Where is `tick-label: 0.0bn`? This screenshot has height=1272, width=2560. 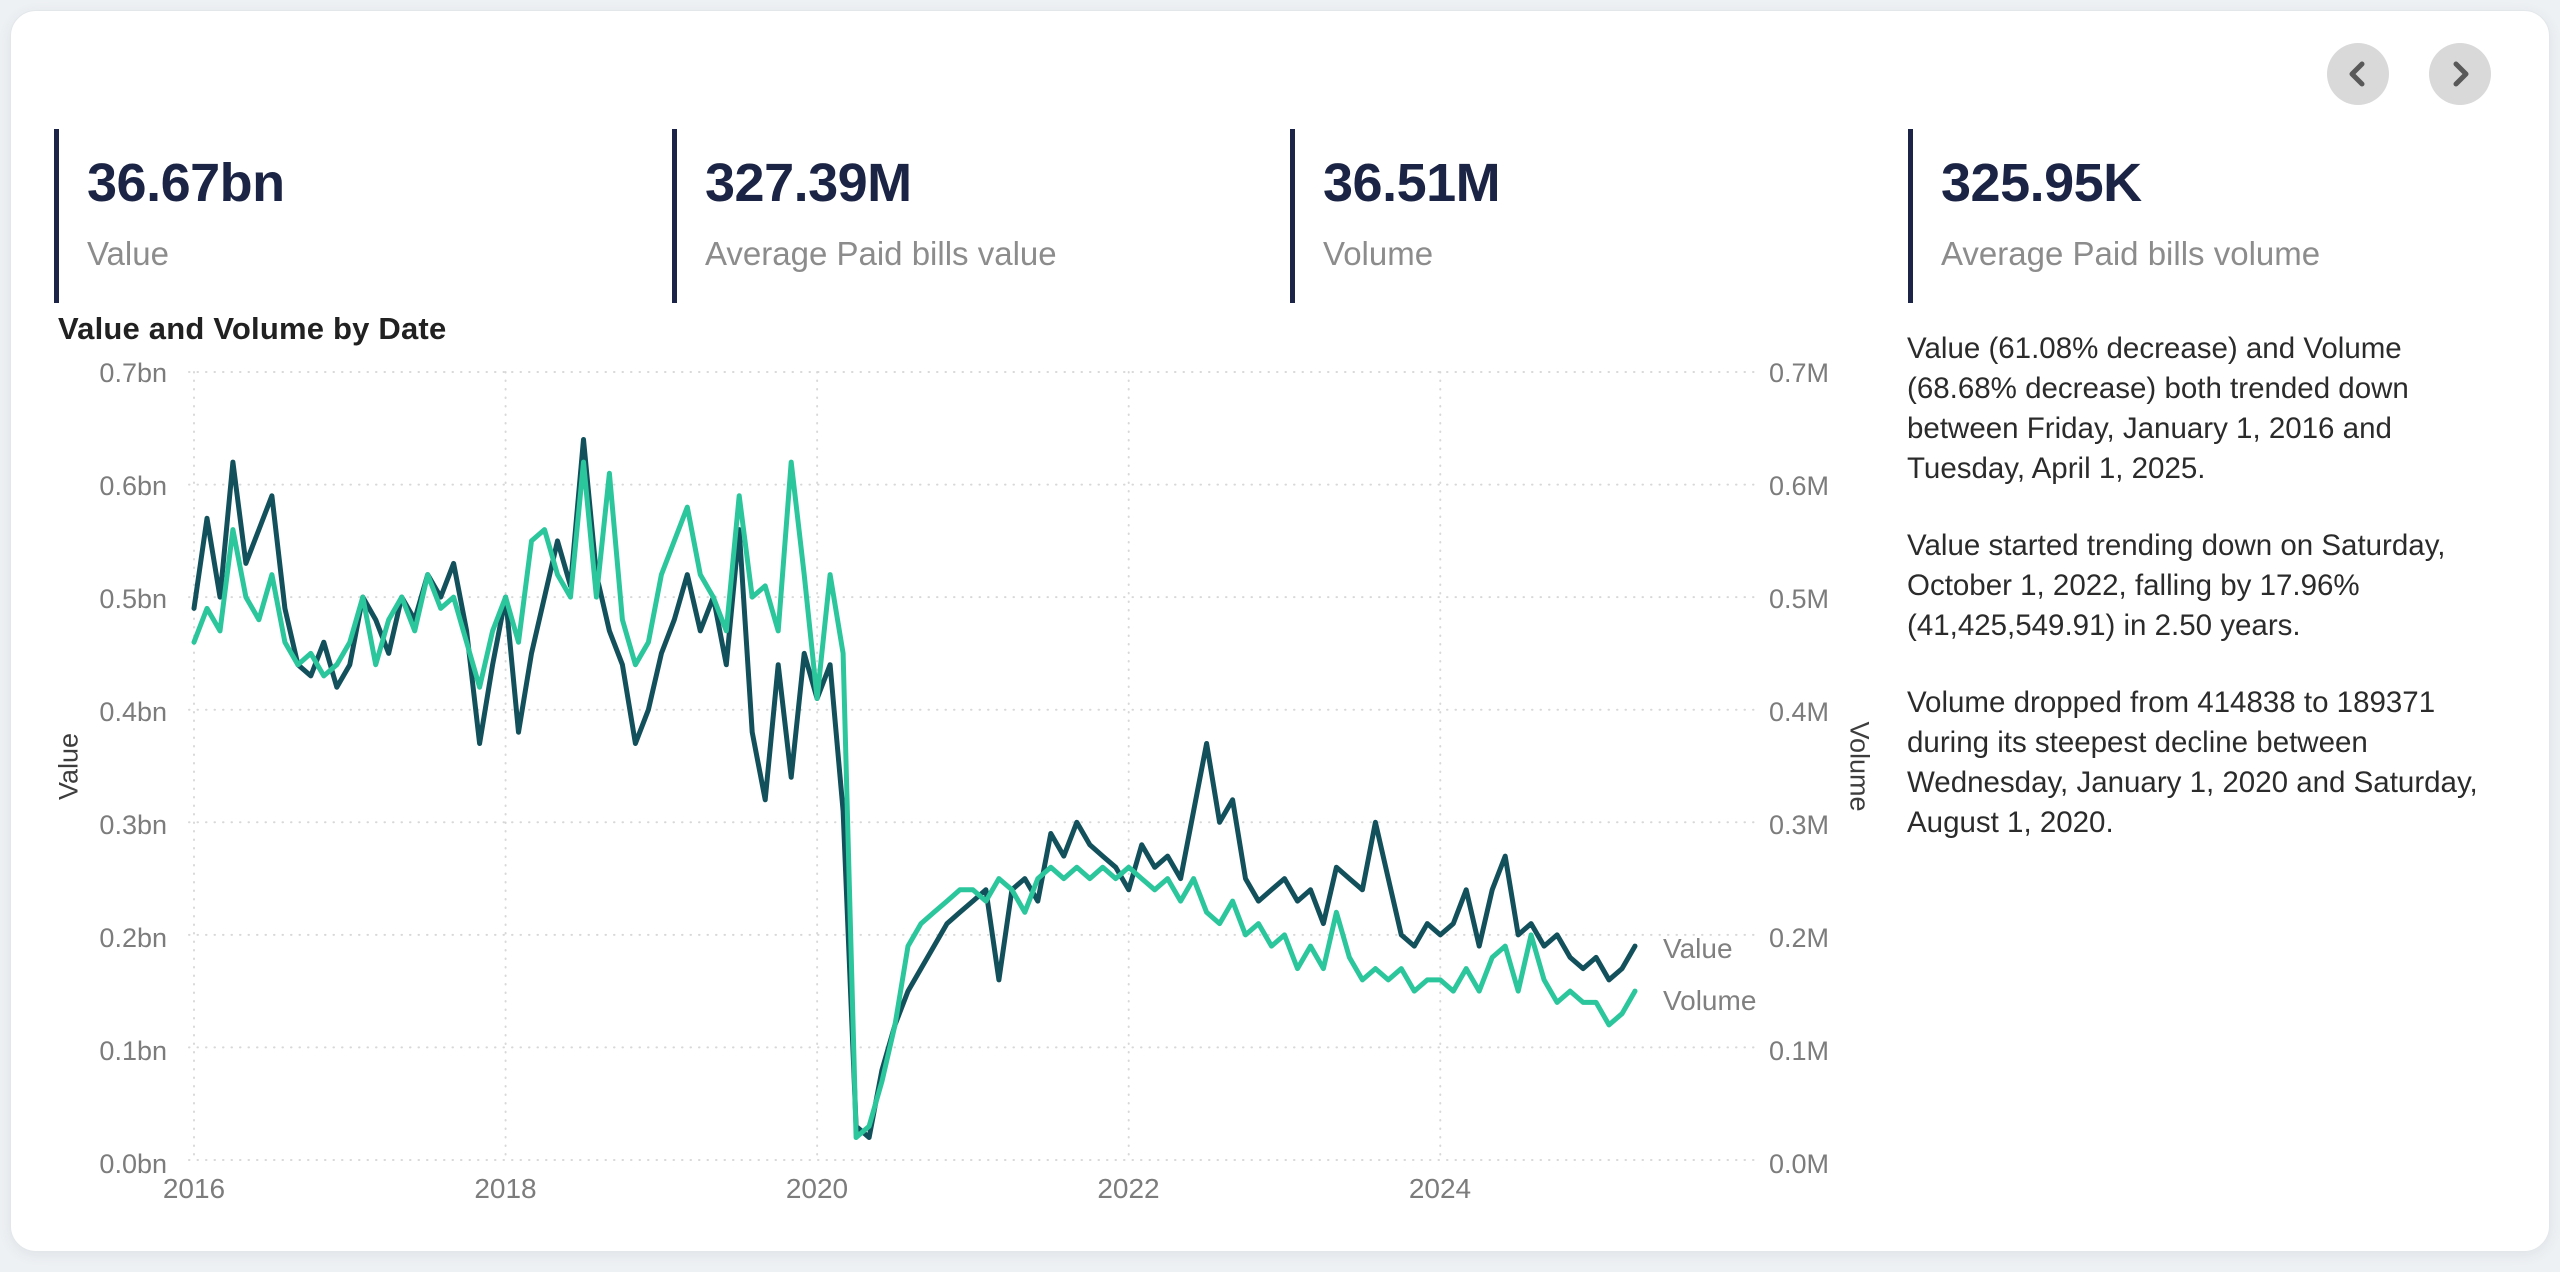 tick-label: 0.0bn is located at coordinates (133, 1164).